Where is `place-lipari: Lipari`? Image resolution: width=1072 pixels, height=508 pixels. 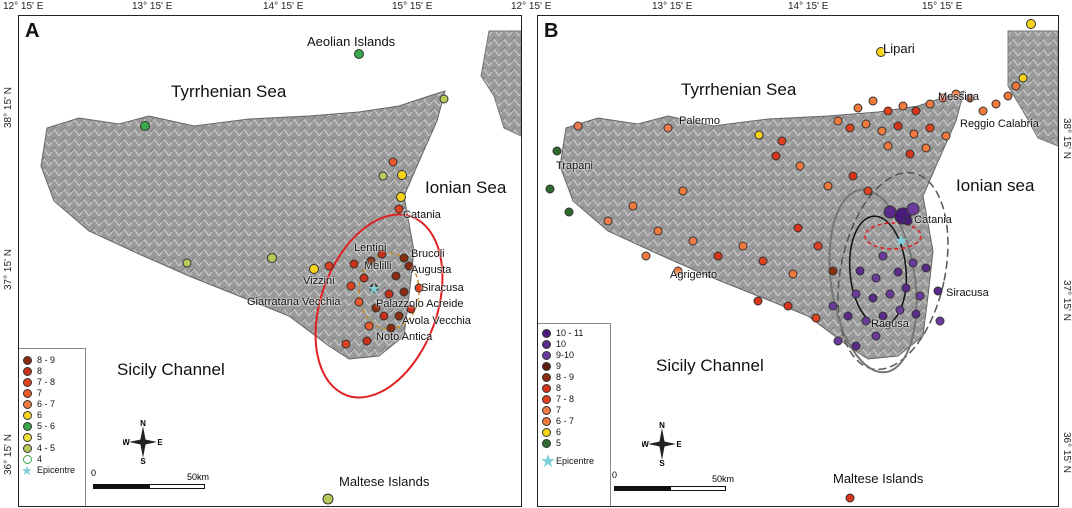
place-lipari: Lipari is located at coordinates (899, 48).